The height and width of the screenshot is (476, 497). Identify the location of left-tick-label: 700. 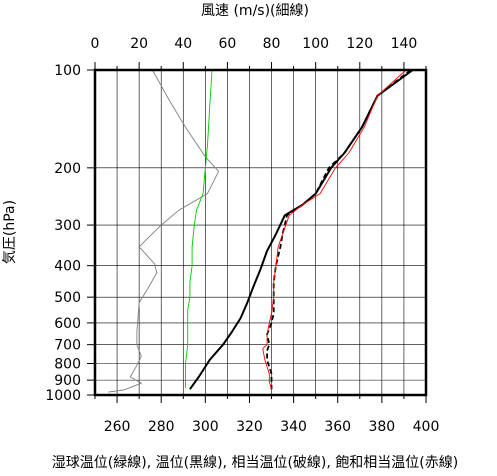
(67, 346).